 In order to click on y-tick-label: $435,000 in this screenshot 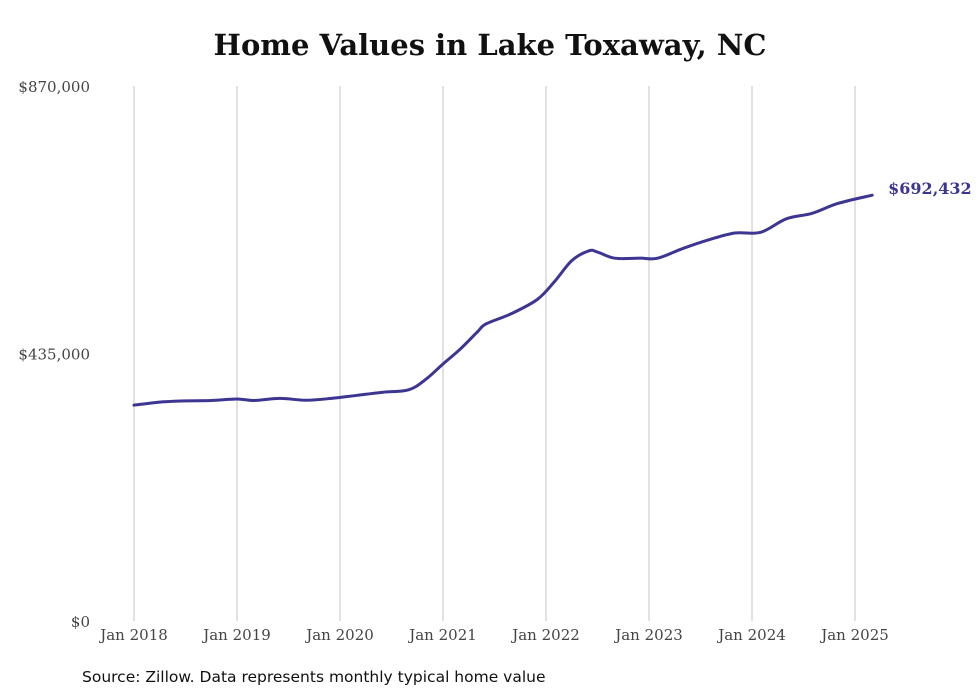, I will do `click(54, 355)`.